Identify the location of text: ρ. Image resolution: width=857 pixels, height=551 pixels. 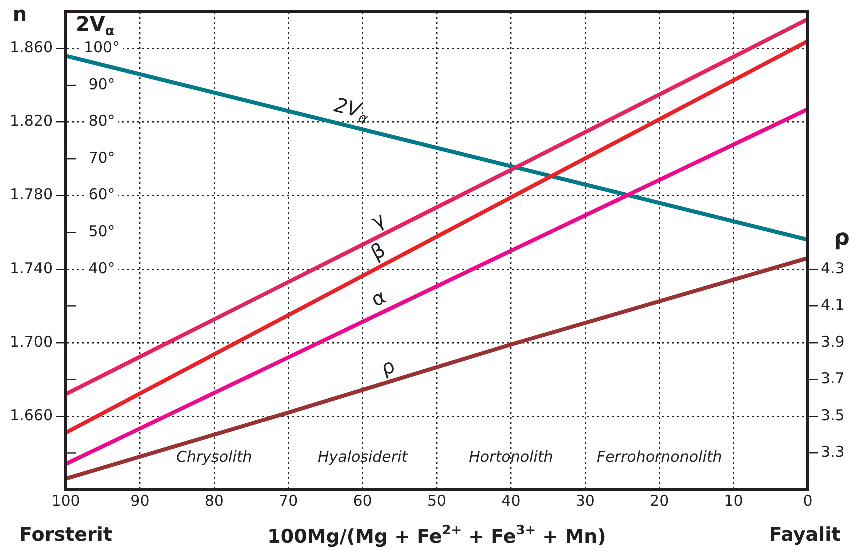
(388, 367).